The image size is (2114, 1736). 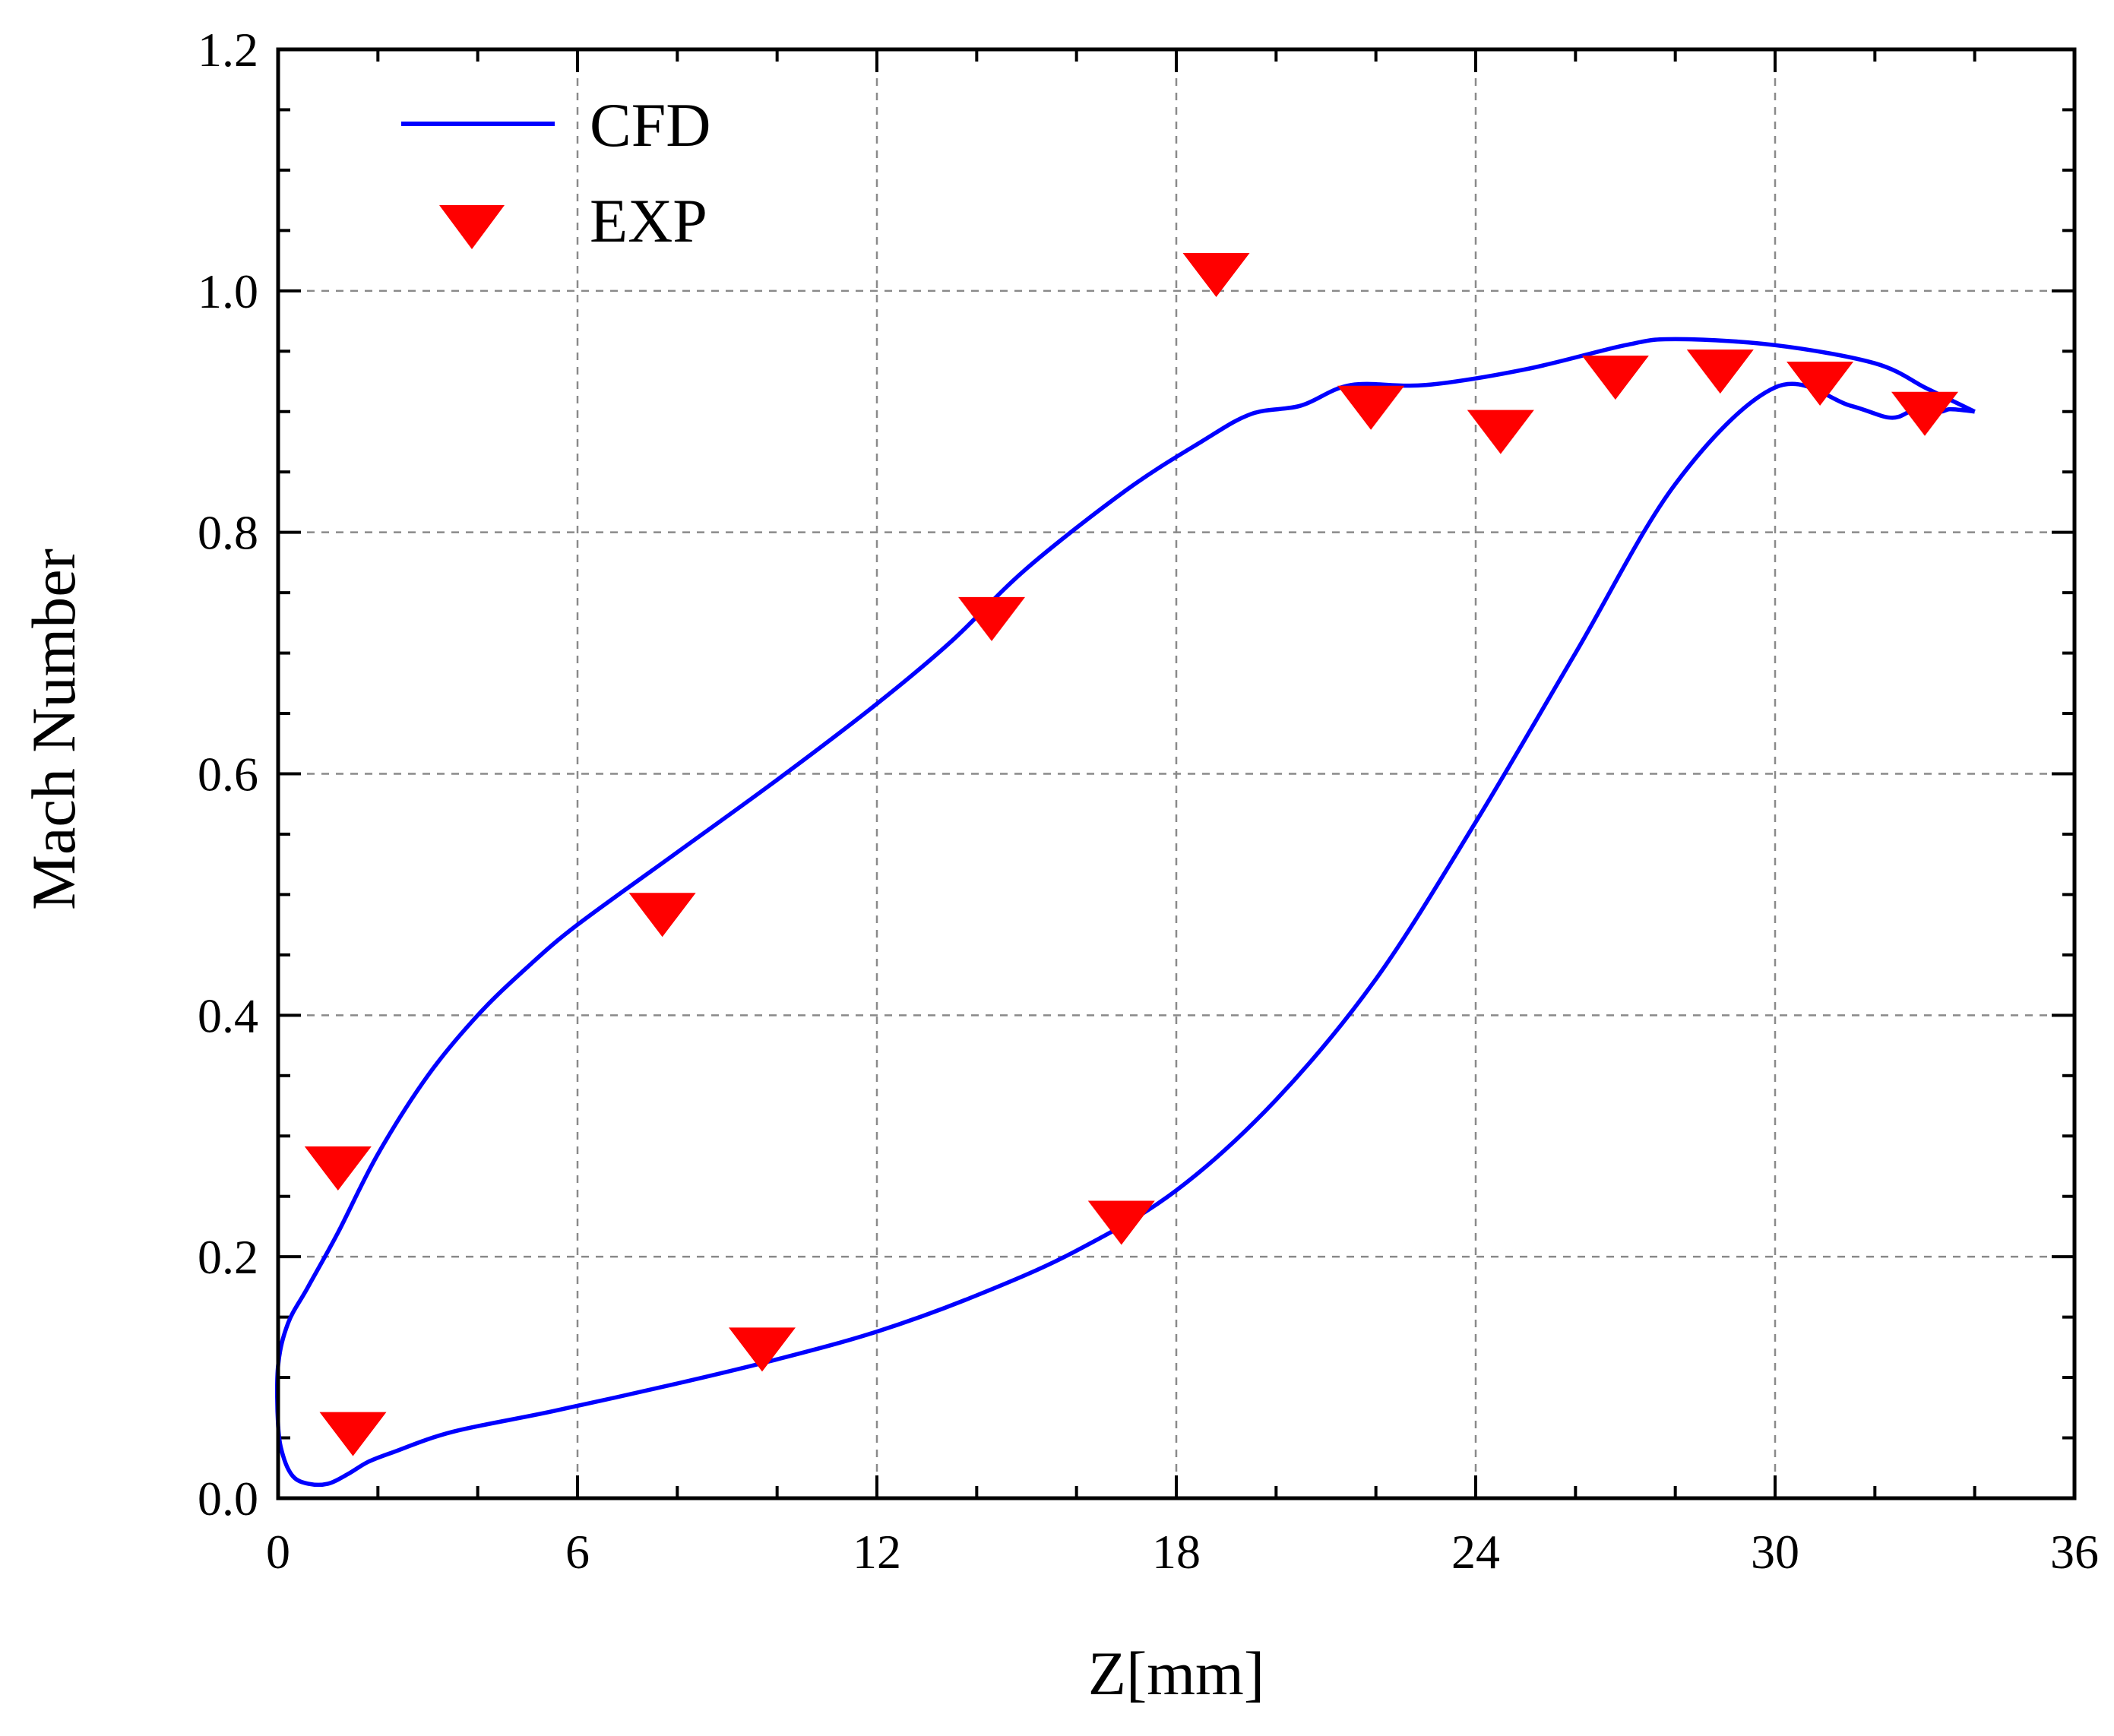 I want to click on y-tick-label: 0.6, so click(x=228, y=775).